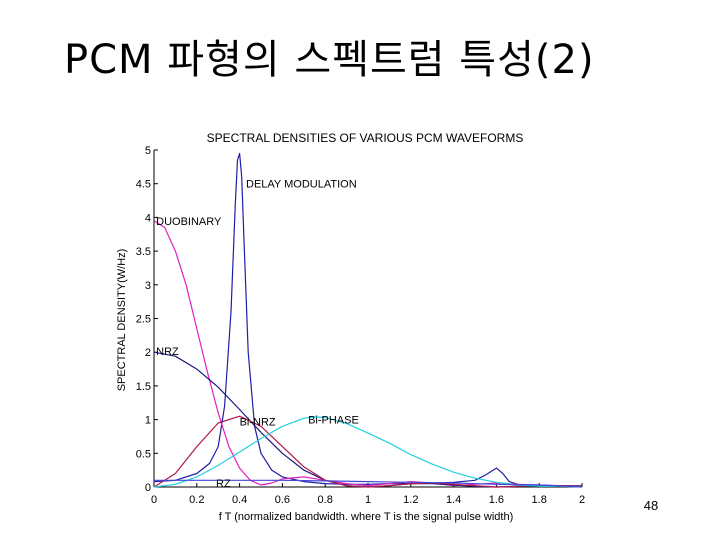 The height and width of the screenshot is (540, 720). Describe the element at coordinates (143, 387) in the screenshot. I see `y-tick-label: 1.5` at that location.